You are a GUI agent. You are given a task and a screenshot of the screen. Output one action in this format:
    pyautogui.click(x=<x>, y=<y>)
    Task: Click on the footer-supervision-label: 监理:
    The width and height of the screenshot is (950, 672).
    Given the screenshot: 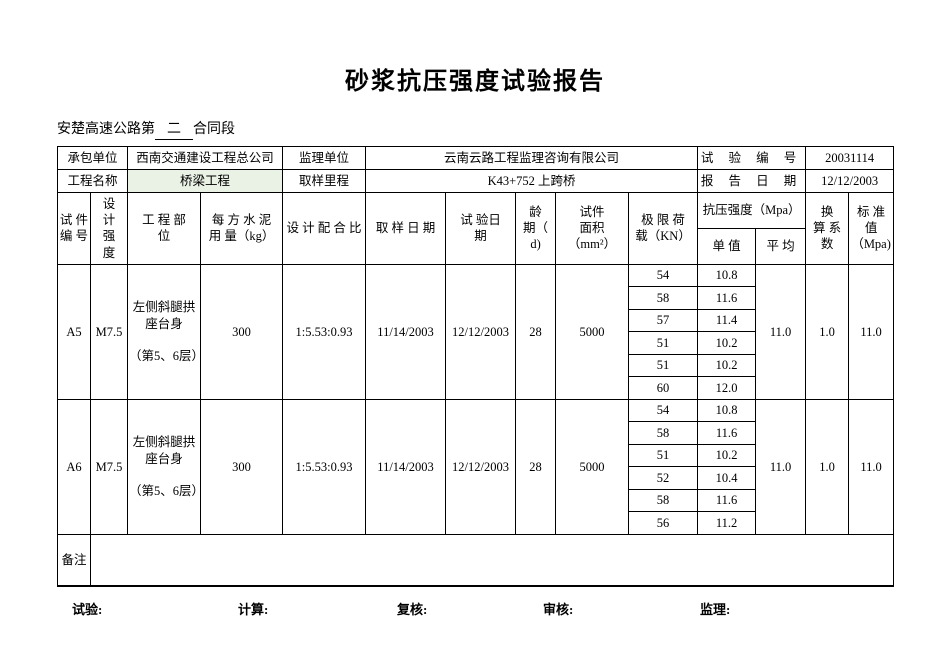 What is the action you would take?
    pyautogui.click(x=715, y=610)
    